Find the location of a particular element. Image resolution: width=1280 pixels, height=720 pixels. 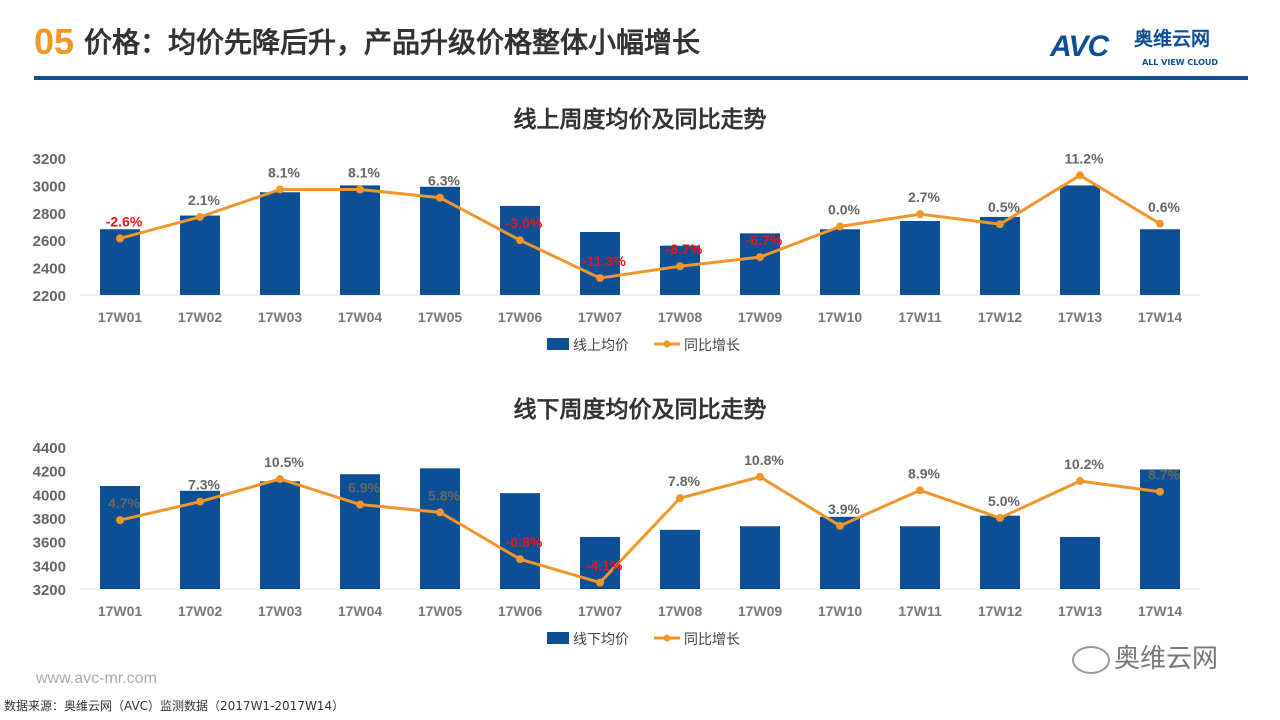

section-number: 05 is located at coordinates (54, 41).